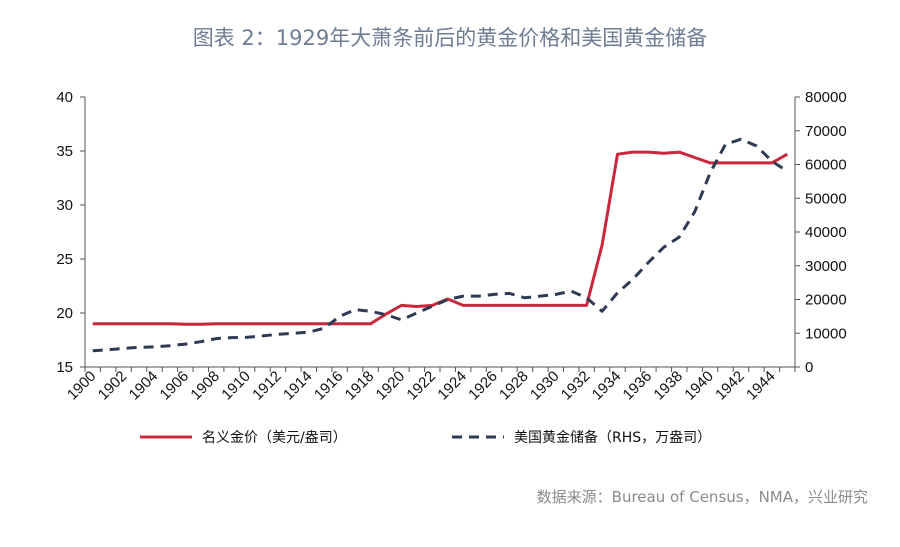 This screenshot has height=547, width=900. What do you see at coordinates (668, 386) in the screenshot?
I see `x-tick-label: 1938` at bounding box center [668, 386].